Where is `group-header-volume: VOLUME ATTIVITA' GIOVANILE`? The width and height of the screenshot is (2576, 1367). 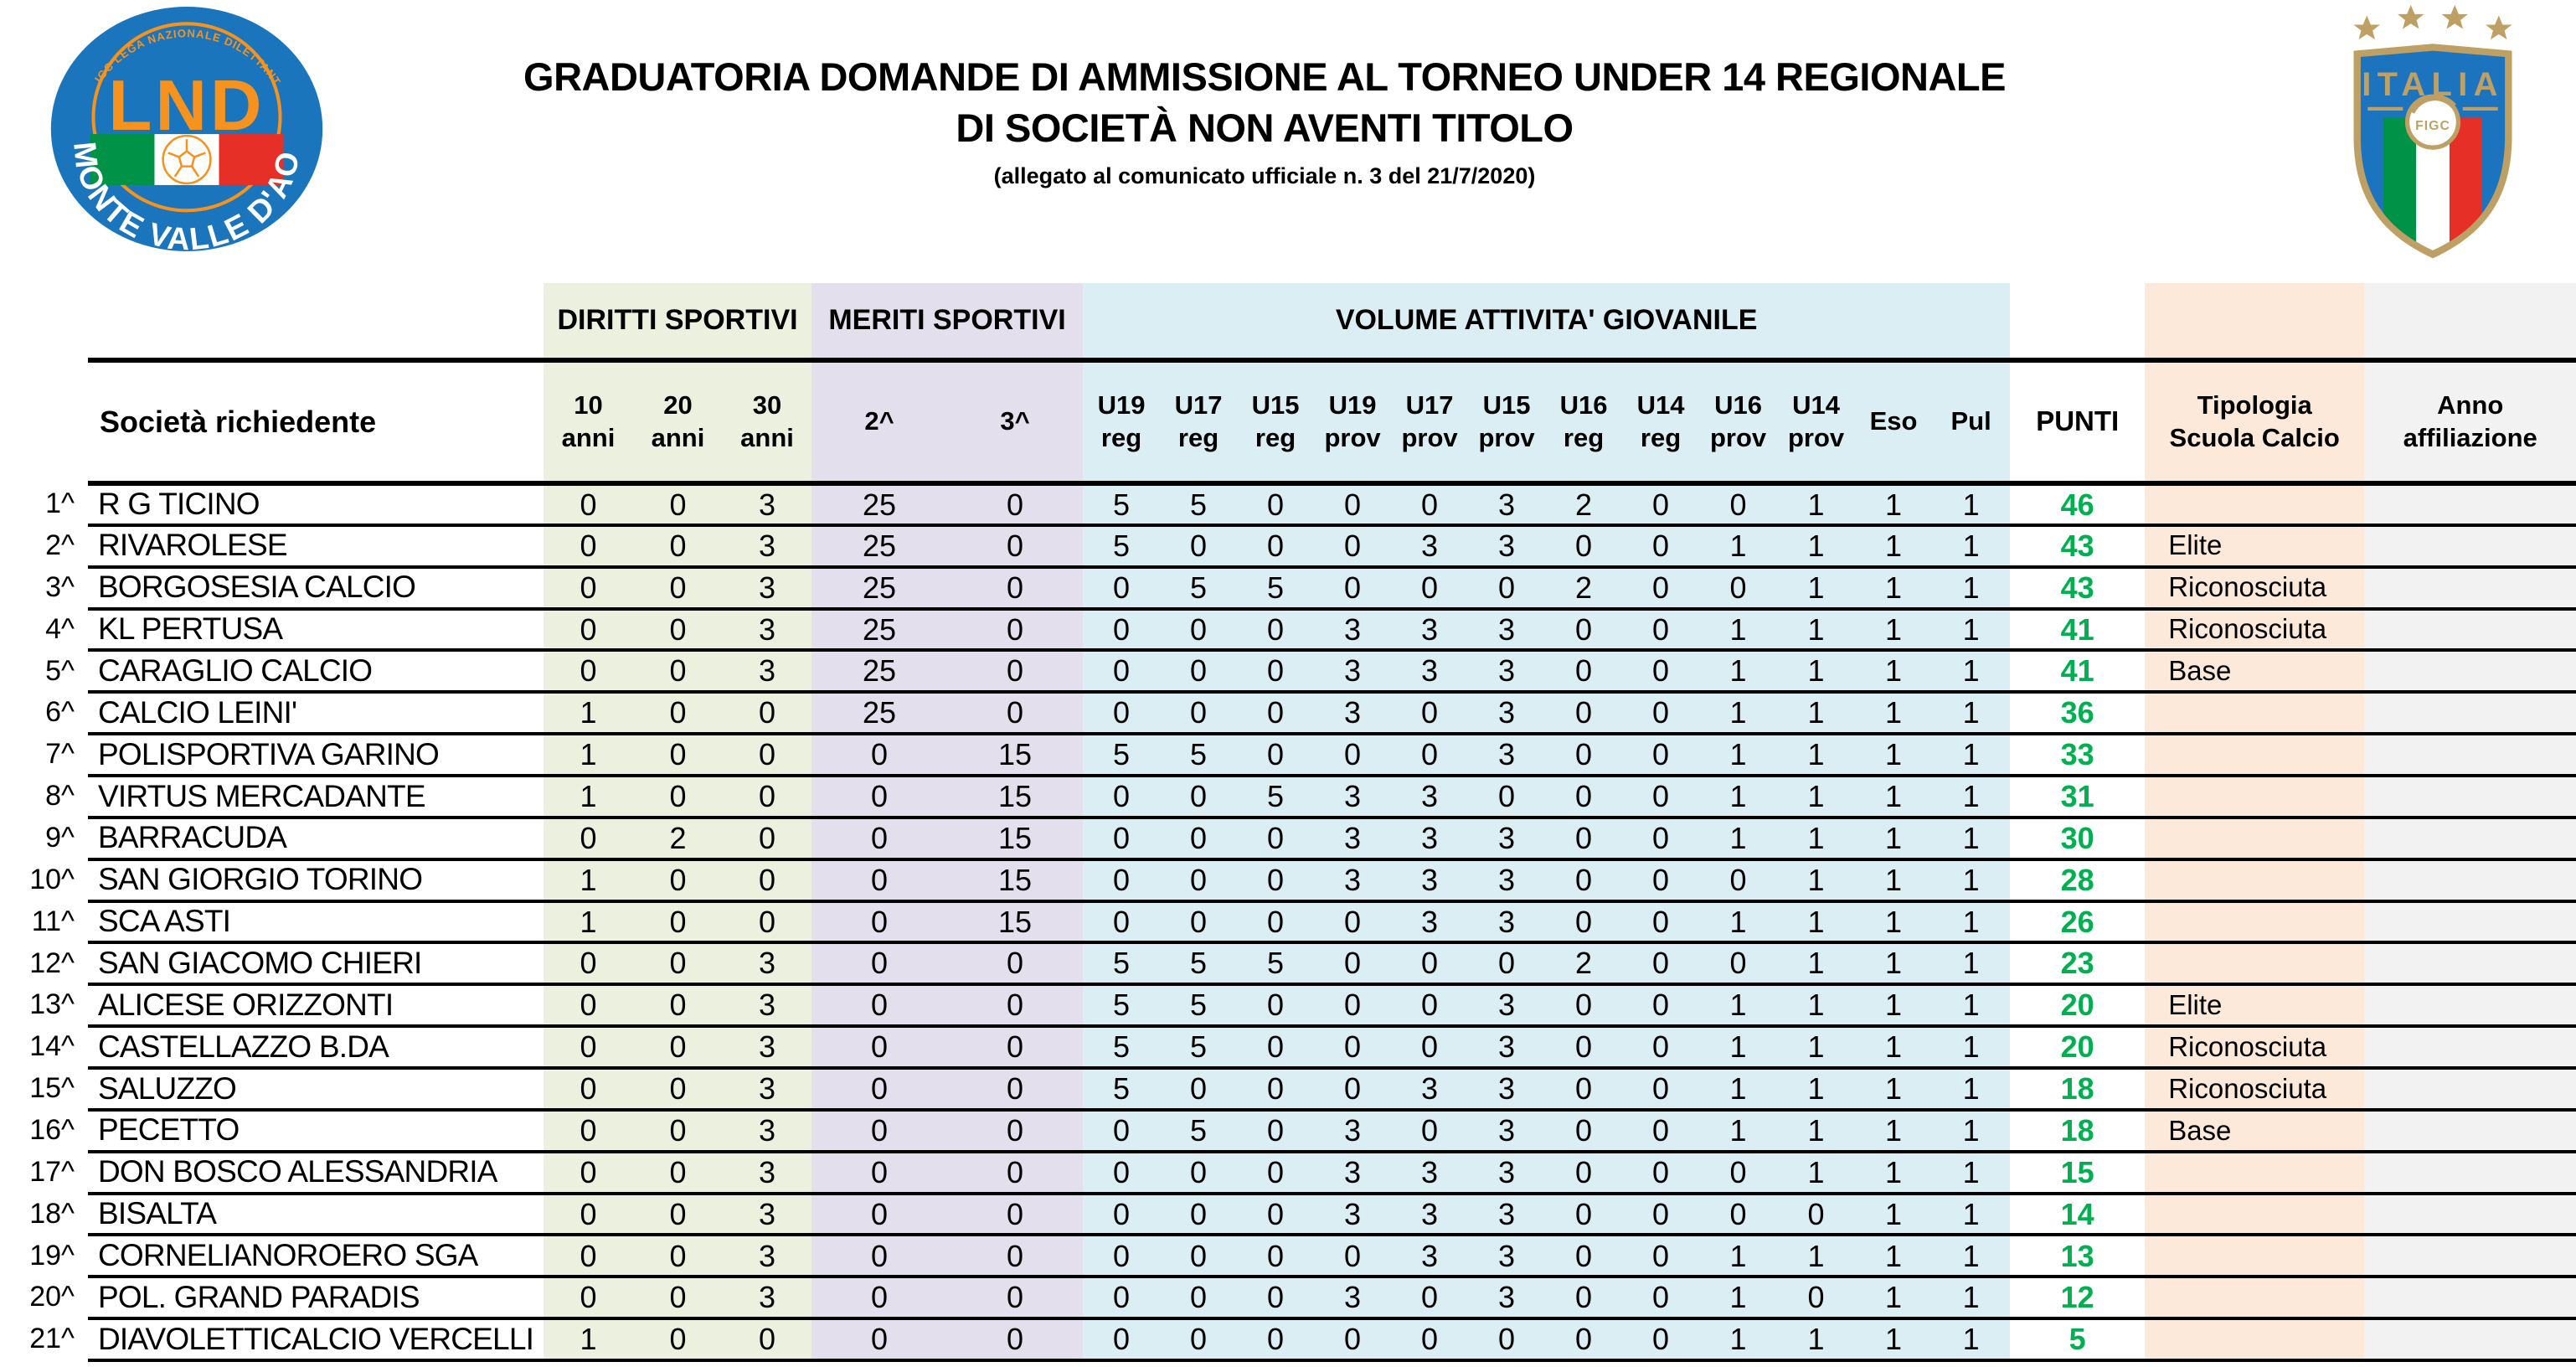
group-header-volume: VOLUME ATTIVITA' GIOVANILE is located at coordinates (1547, 323).